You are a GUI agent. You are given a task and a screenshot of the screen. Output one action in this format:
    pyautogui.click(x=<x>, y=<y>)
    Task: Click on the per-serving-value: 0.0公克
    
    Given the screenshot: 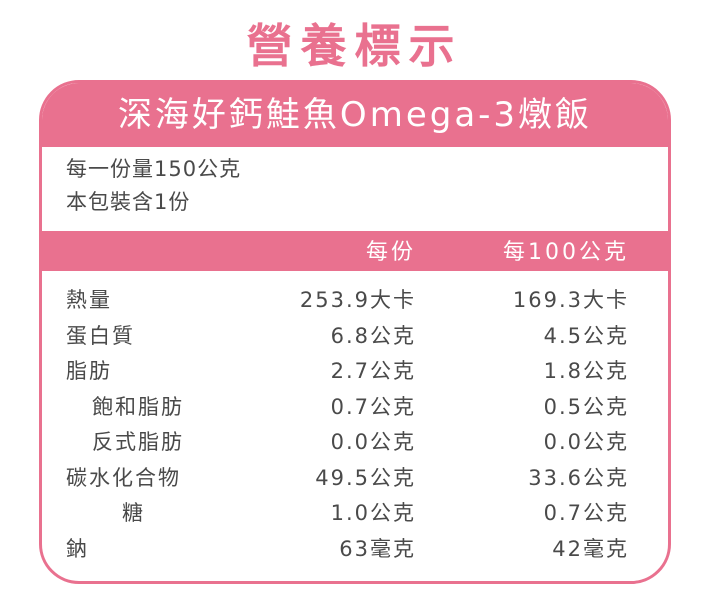 What is the action you would take?
    pyautogui.click(x=373, y=442)
    